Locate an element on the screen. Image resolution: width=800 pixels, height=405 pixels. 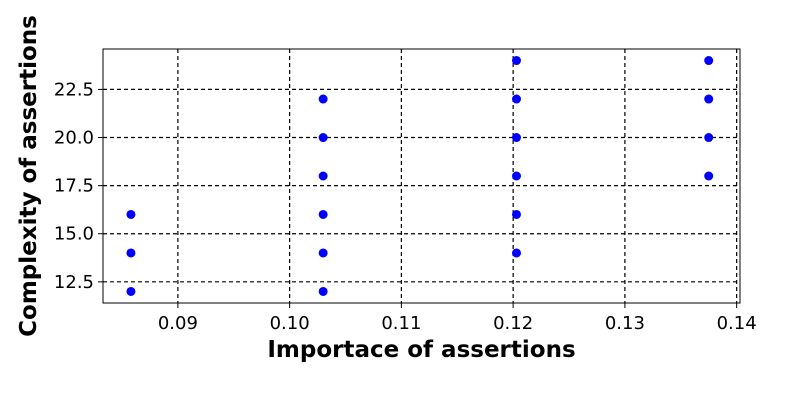
y-axis-label: Complexity of assertions is located at coordinates (29, 176).